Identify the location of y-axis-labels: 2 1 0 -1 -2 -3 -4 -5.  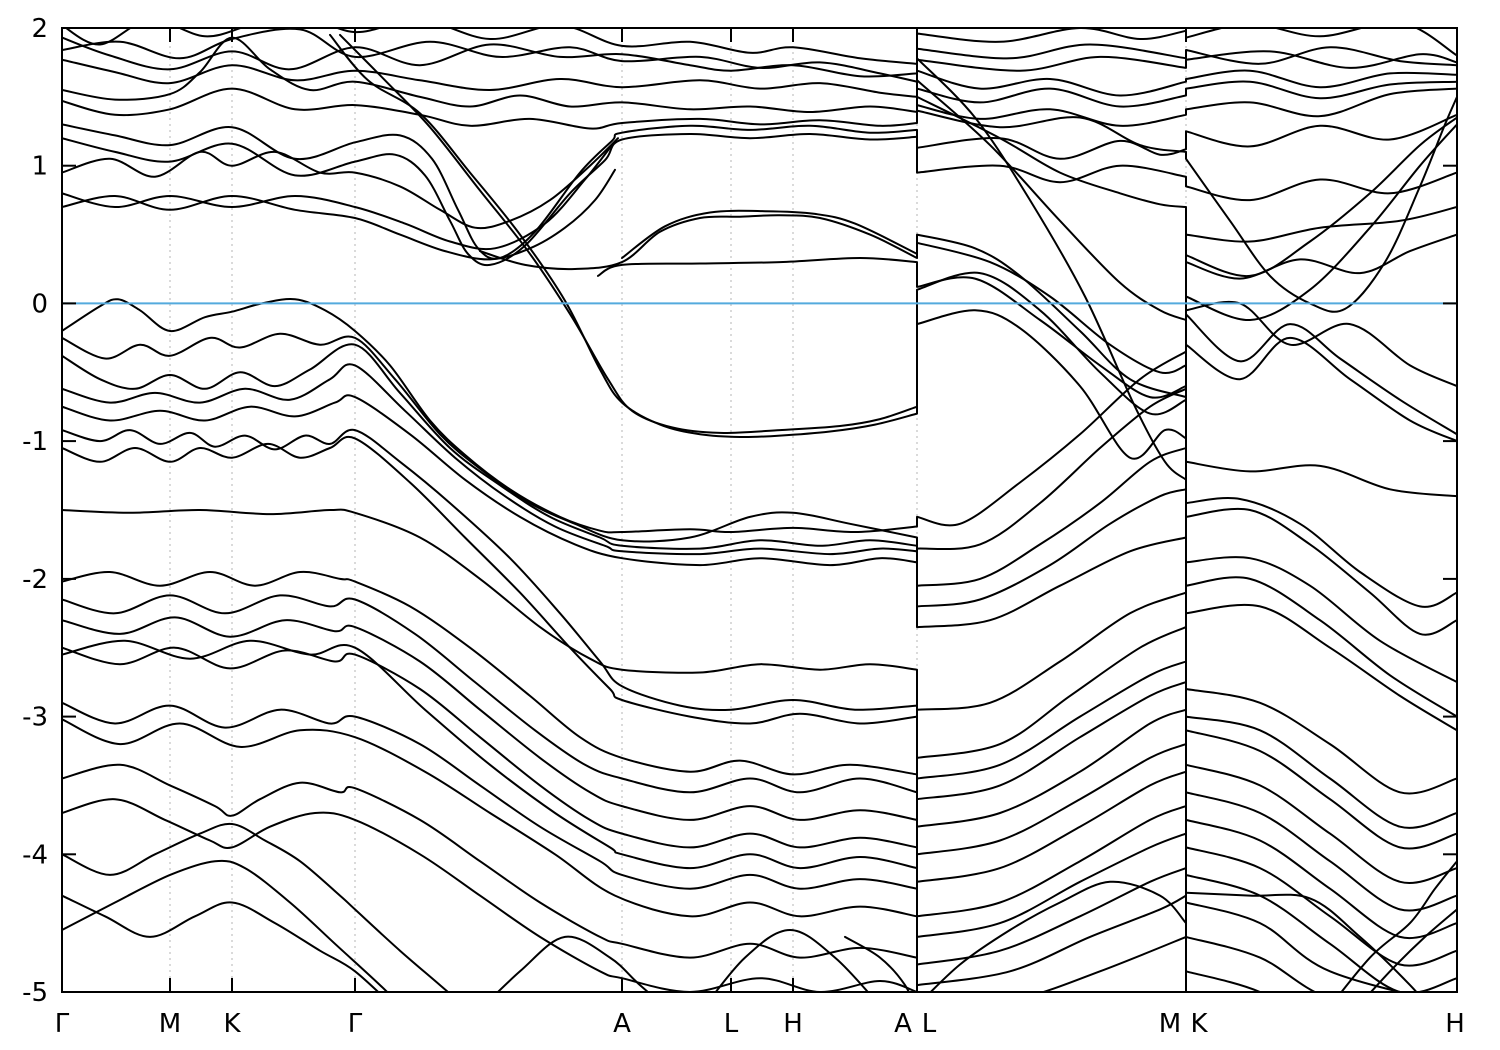
(35, 511).